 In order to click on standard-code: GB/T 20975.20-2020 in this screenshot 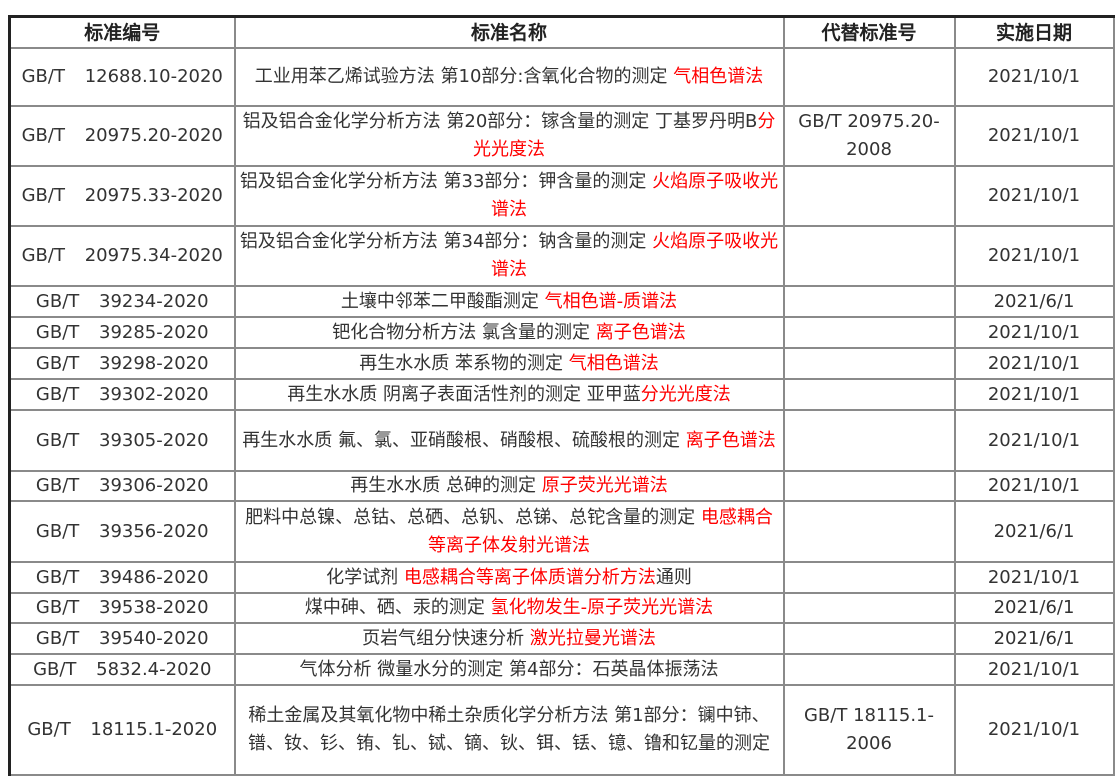, I will do `click(122, 135)`.